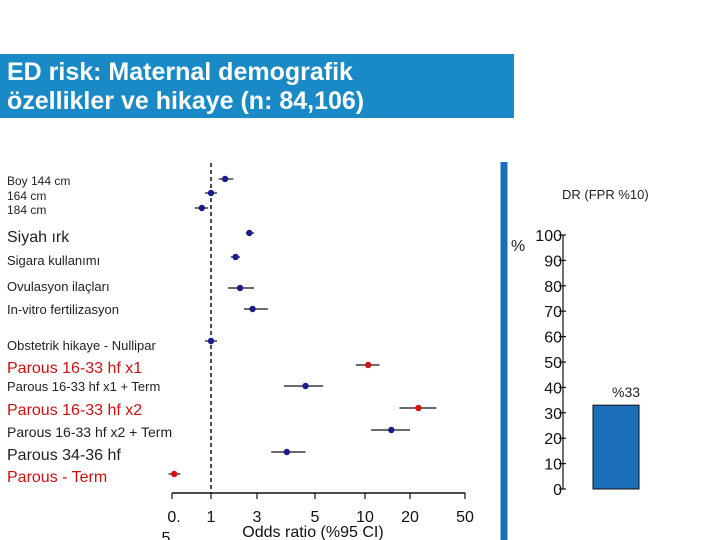  I want to click on bar-value-label: %33, so click(626, 392).